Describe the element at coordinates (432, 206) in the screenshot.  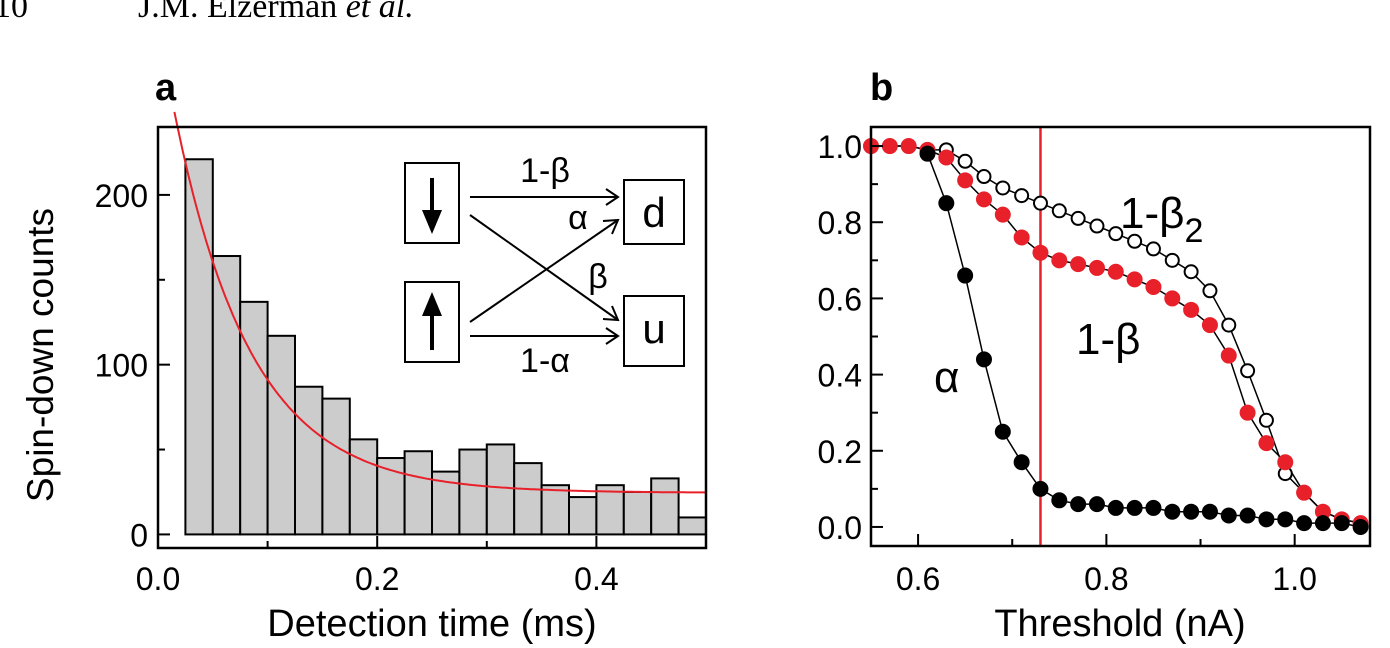
I see `down-arrow-icon` at that location.